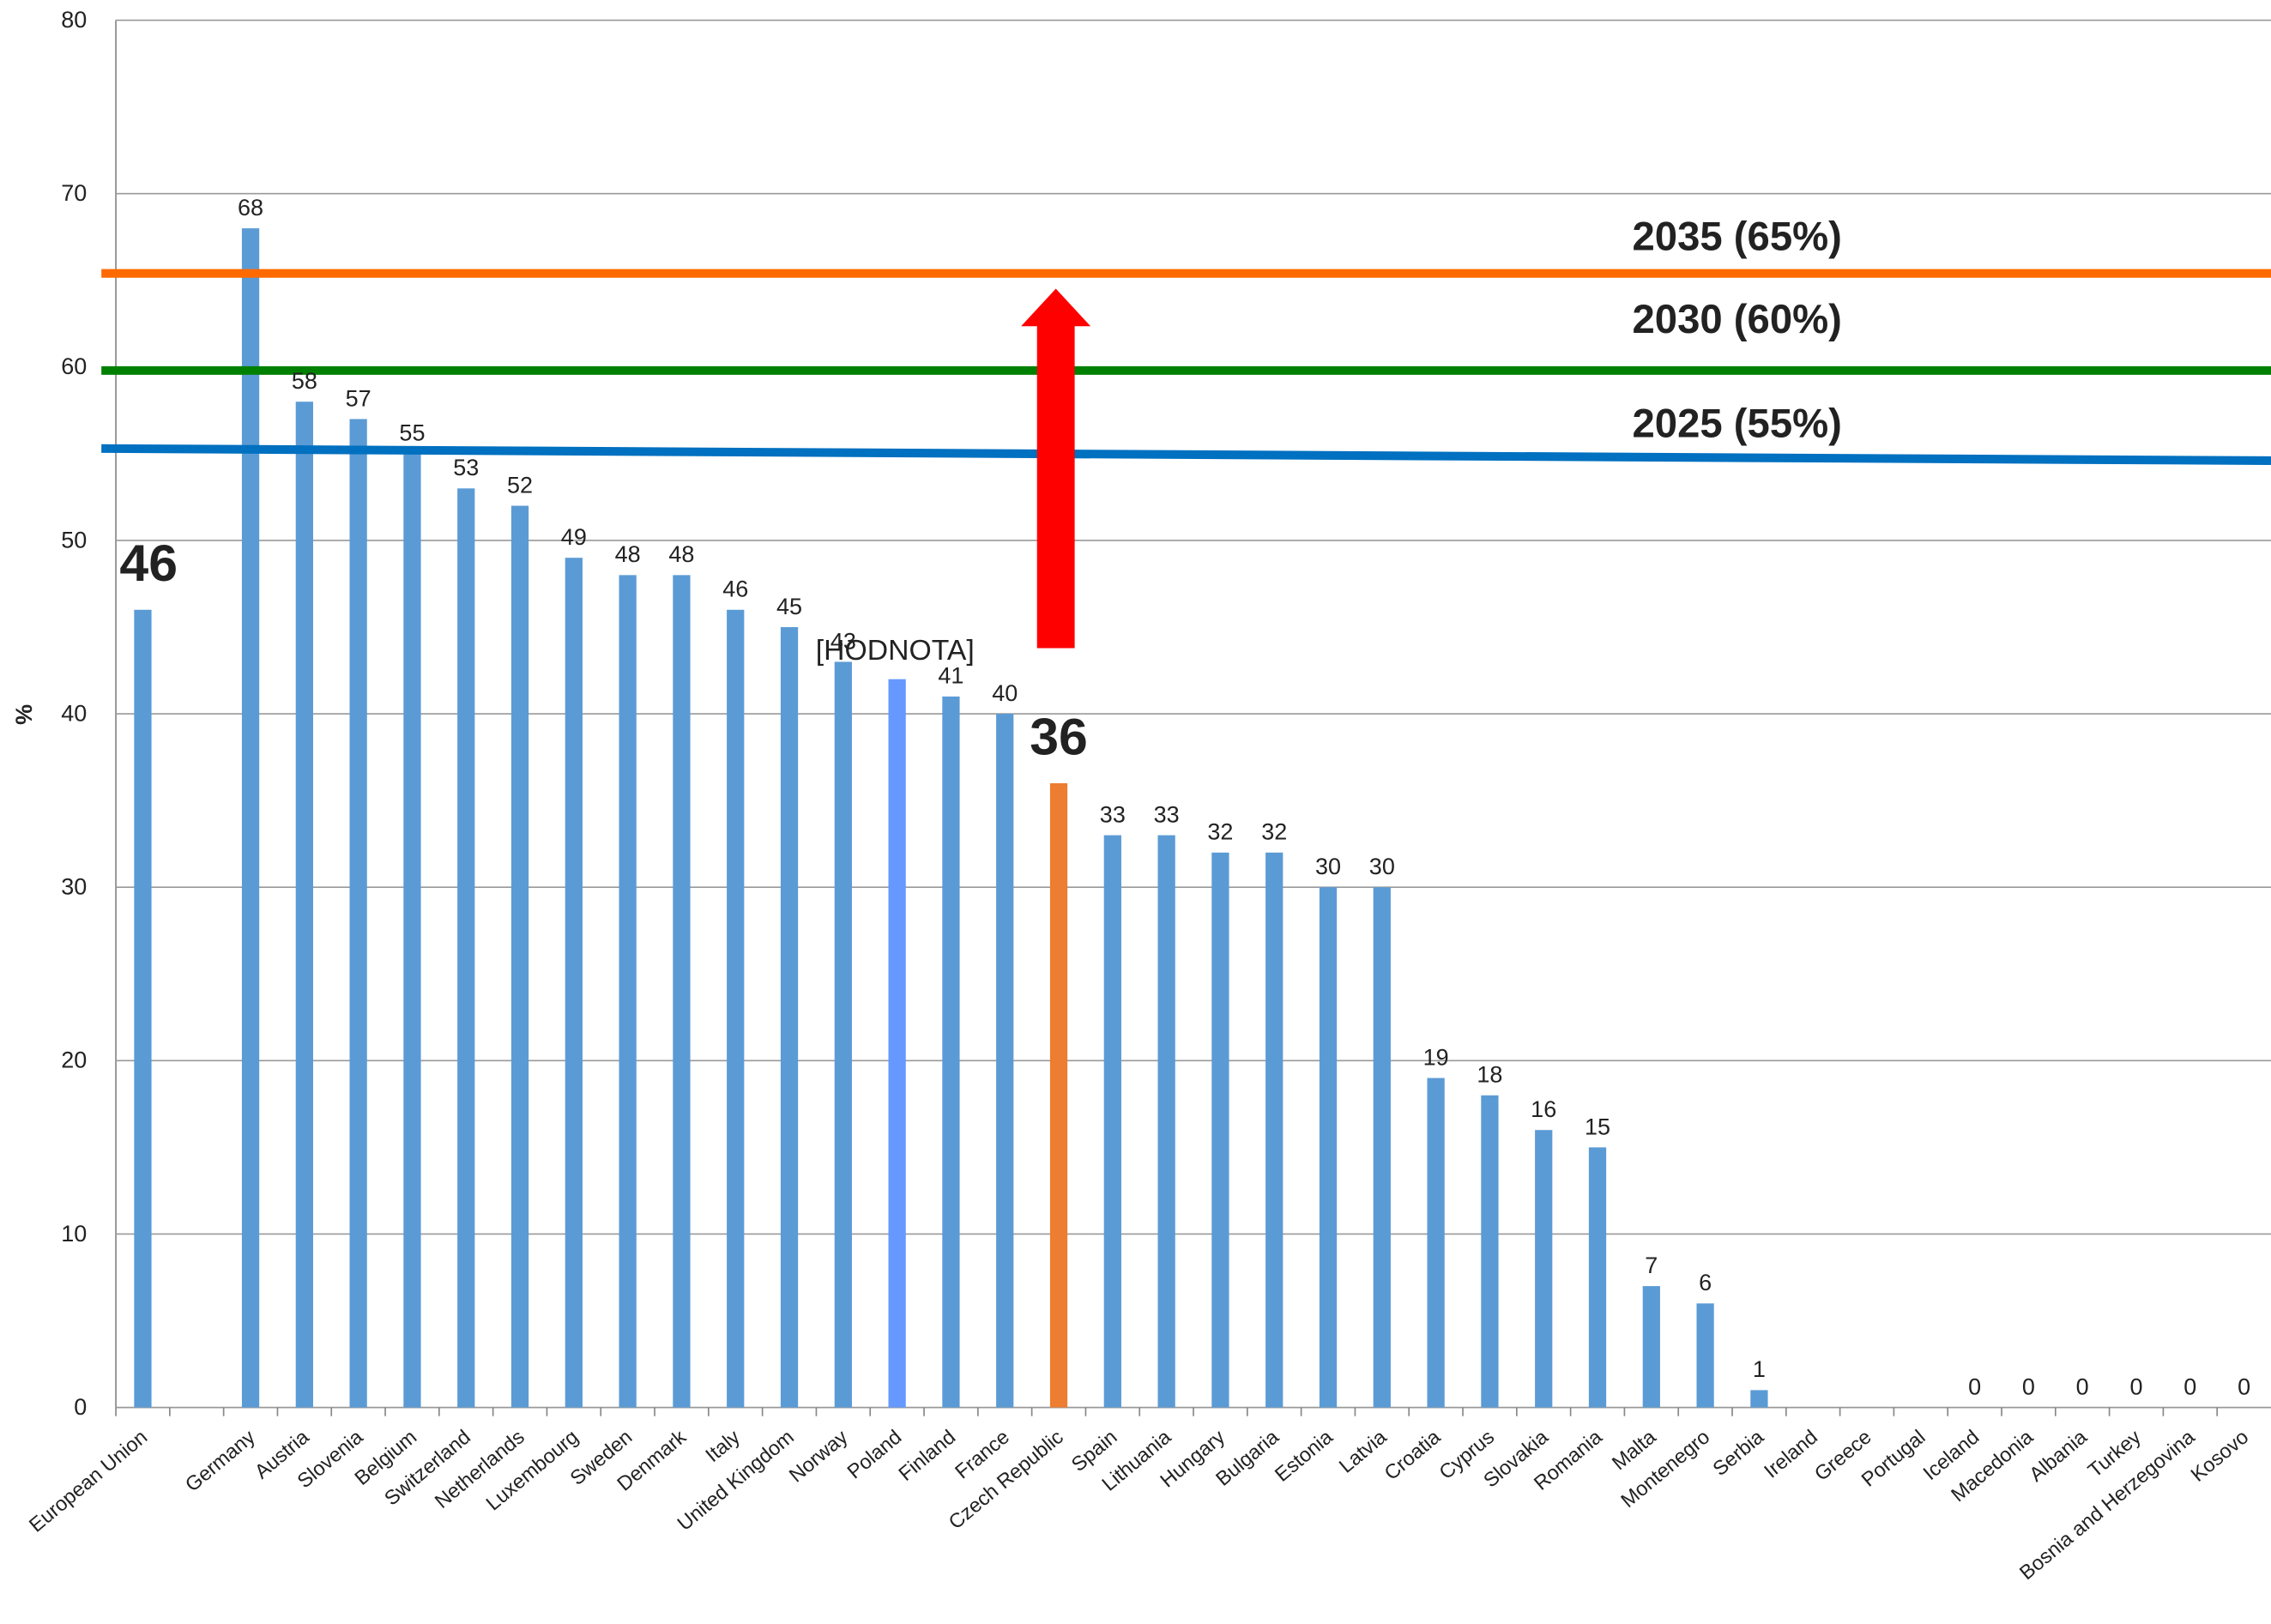 The height and width of the screenshot is (1624, 2271). I want to click on x-tick-label: Poland, so click(874, 1454).